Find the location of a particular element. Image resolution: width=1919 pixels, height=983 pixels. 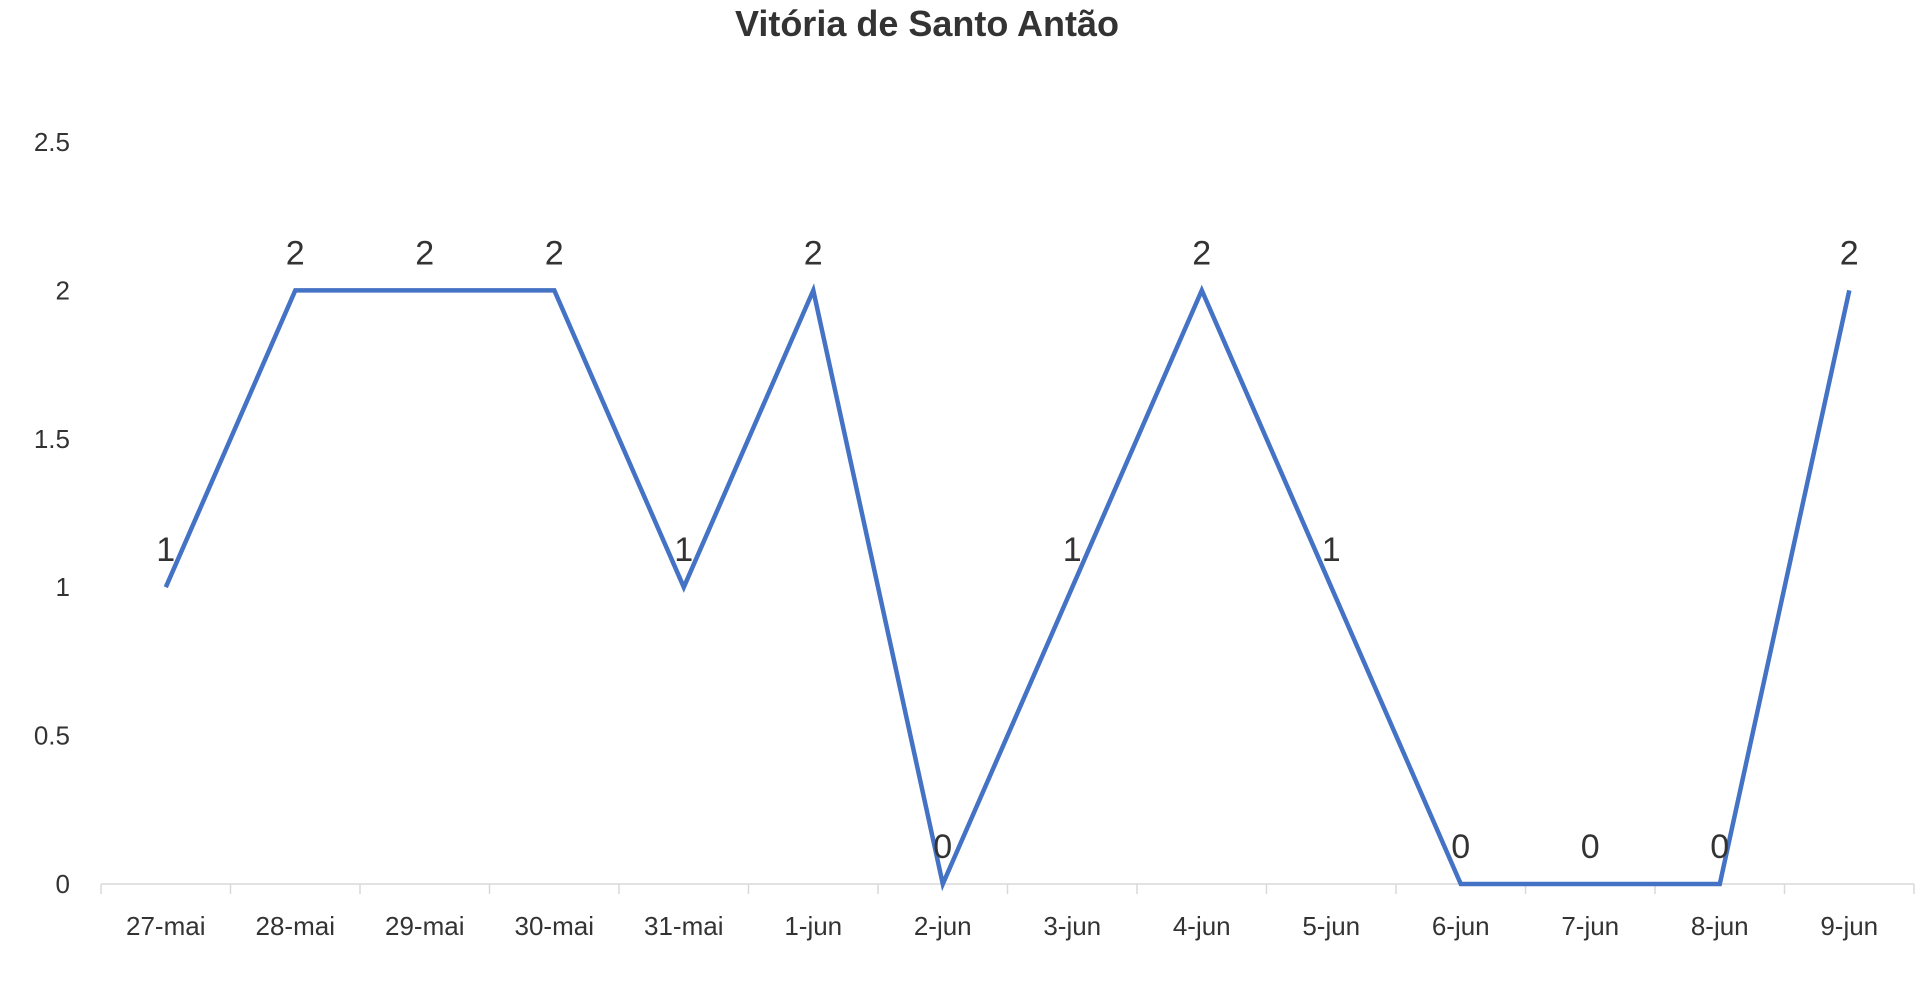

x-tick-label: 28-mai is located at coordinates (295, 926).